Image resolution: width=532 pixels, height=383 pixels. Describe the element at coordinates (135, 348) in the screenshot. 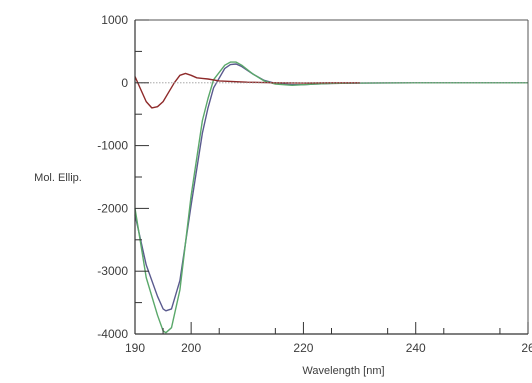

I see `x-tick-label: 190` at that location.